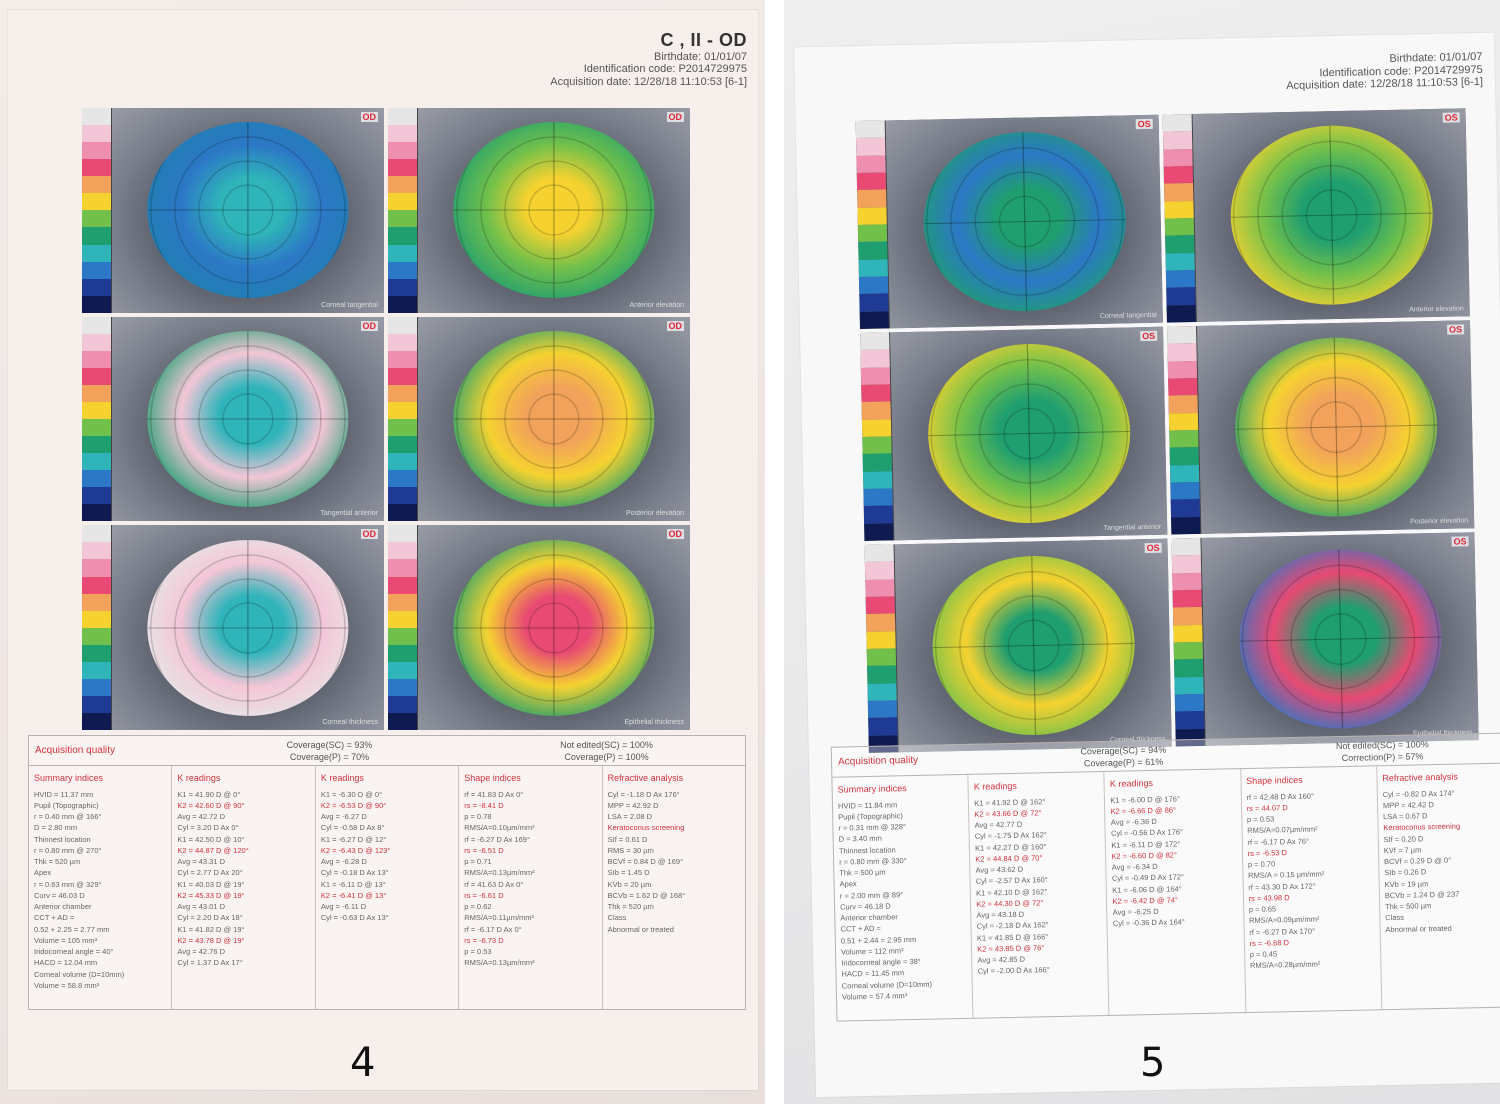 The height and width of the screenshot is (1104, 1500). I want to click on coverage-p: Coverage(P) = 70%, so click(329, 756).